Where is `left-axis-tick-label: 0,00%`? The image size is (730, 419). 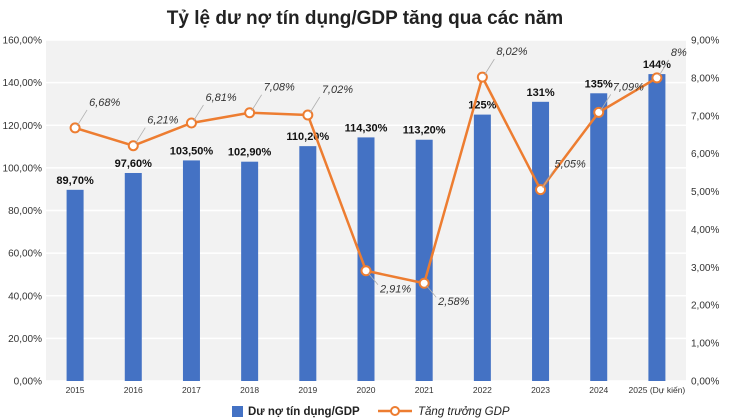 left-axis-tick-label: 0,00% is located at coordinates (28, 382).